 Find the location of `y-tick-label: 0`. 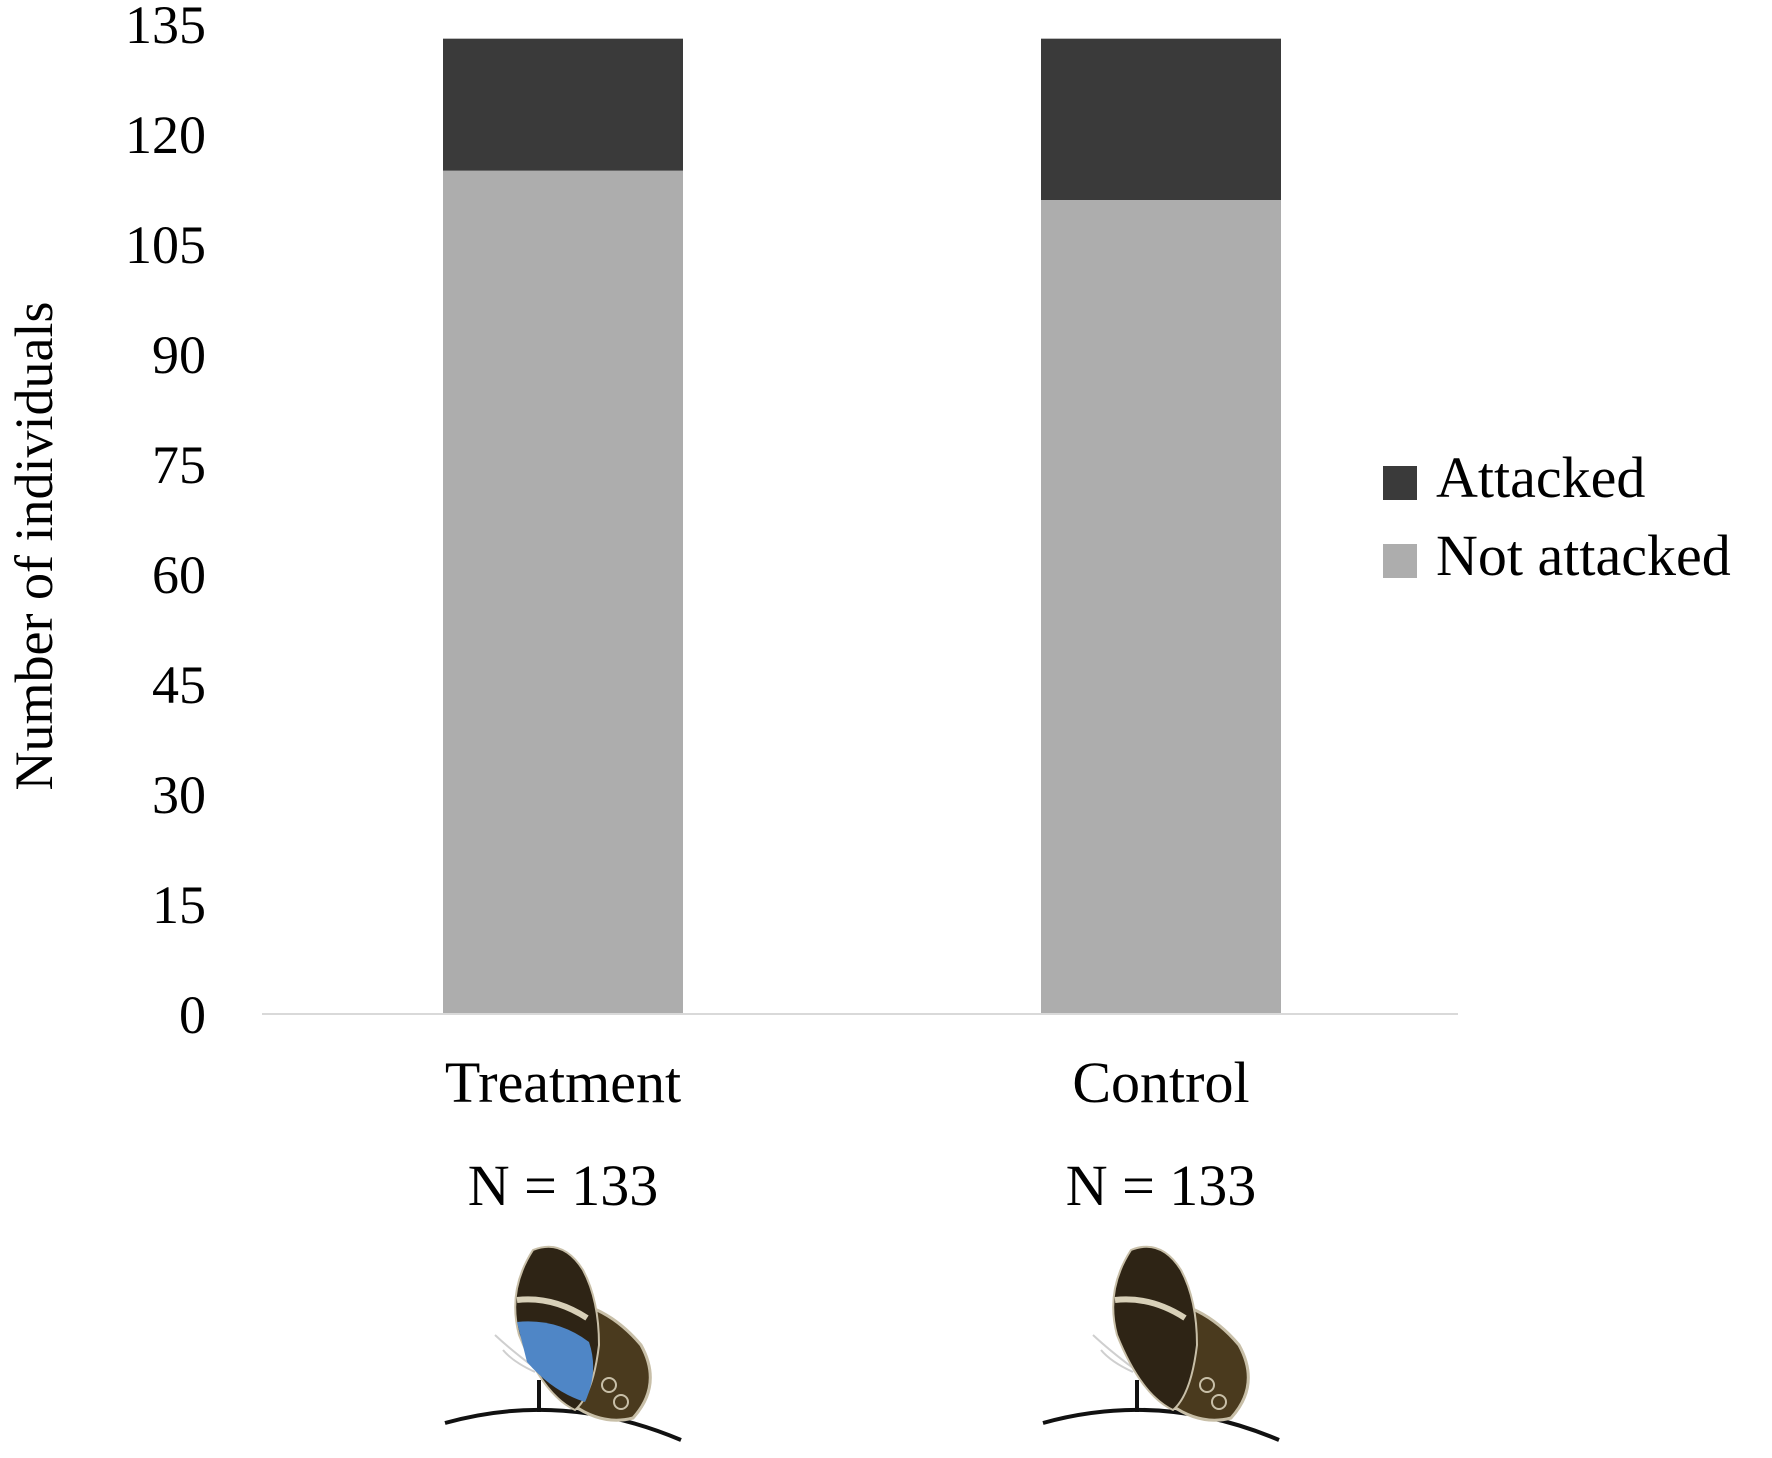

y-tick-label: 0 is located at coordinates (192, 1015).